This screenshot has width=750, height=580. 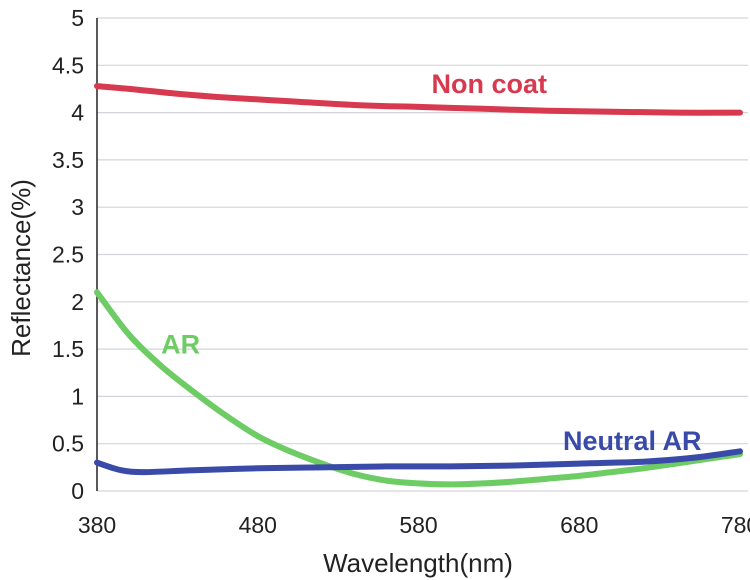 What do you see at coordinates (68, 349) in the screenshot?
I see `y-tick-label: 1.5` at bounding box center [68, 349].